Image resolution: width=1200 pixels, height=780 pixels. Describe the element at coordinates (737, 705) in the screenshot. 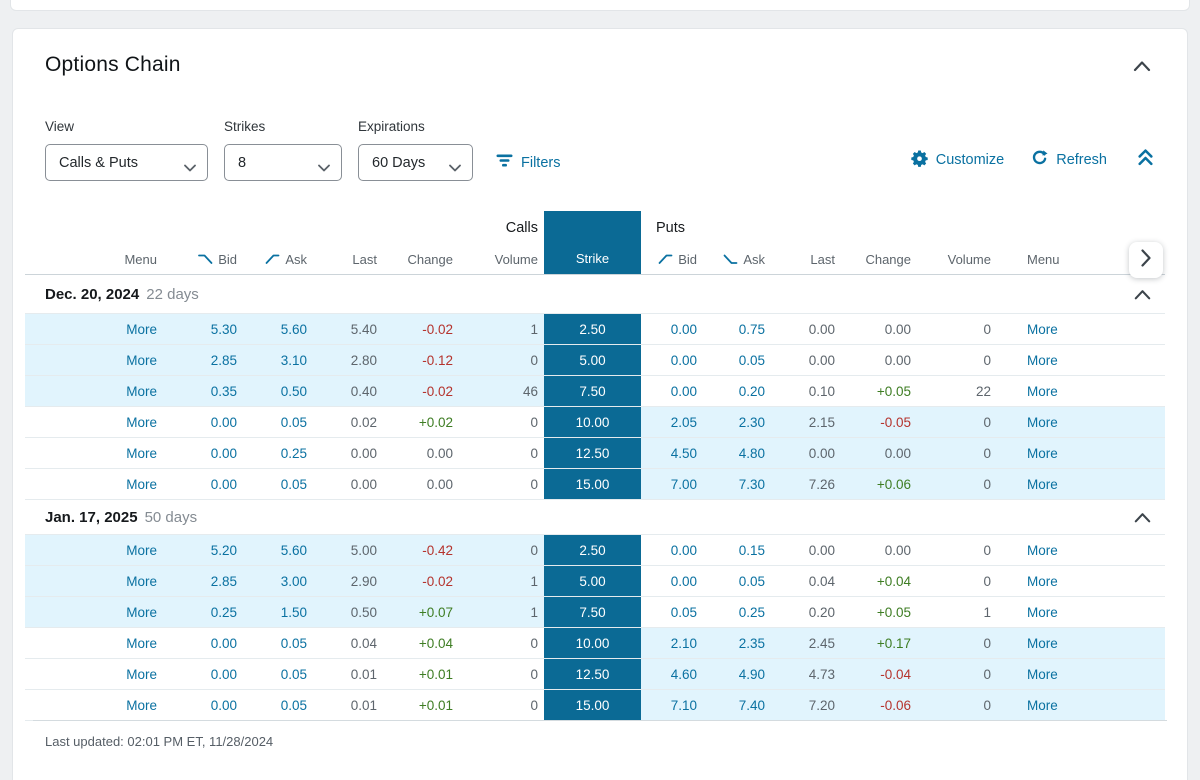

I see `put-ask-value: 7.40` at that location.